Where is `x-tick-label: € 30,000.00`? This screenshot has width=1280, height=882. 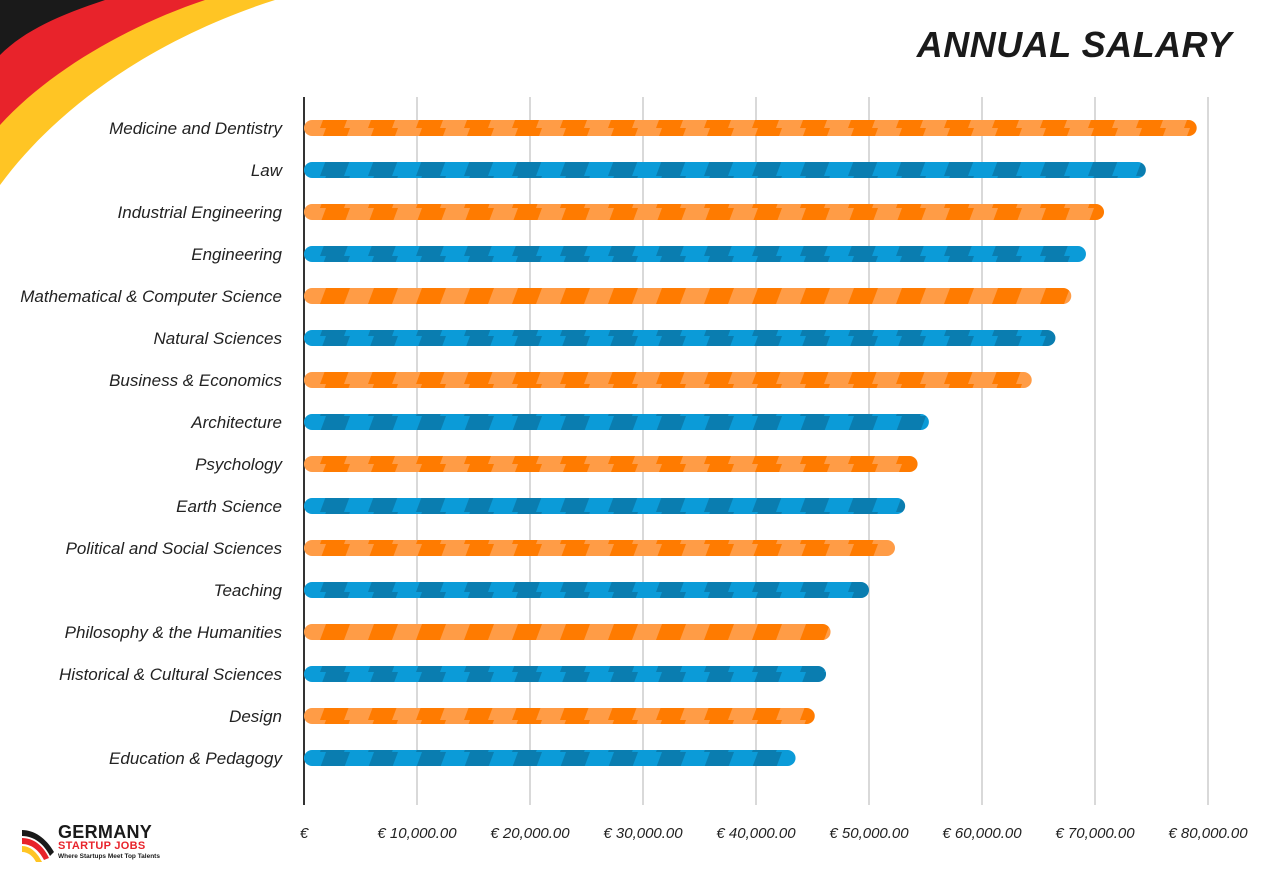
x-tick-label: € 30,000.00 is located at coordinates (643, 833).